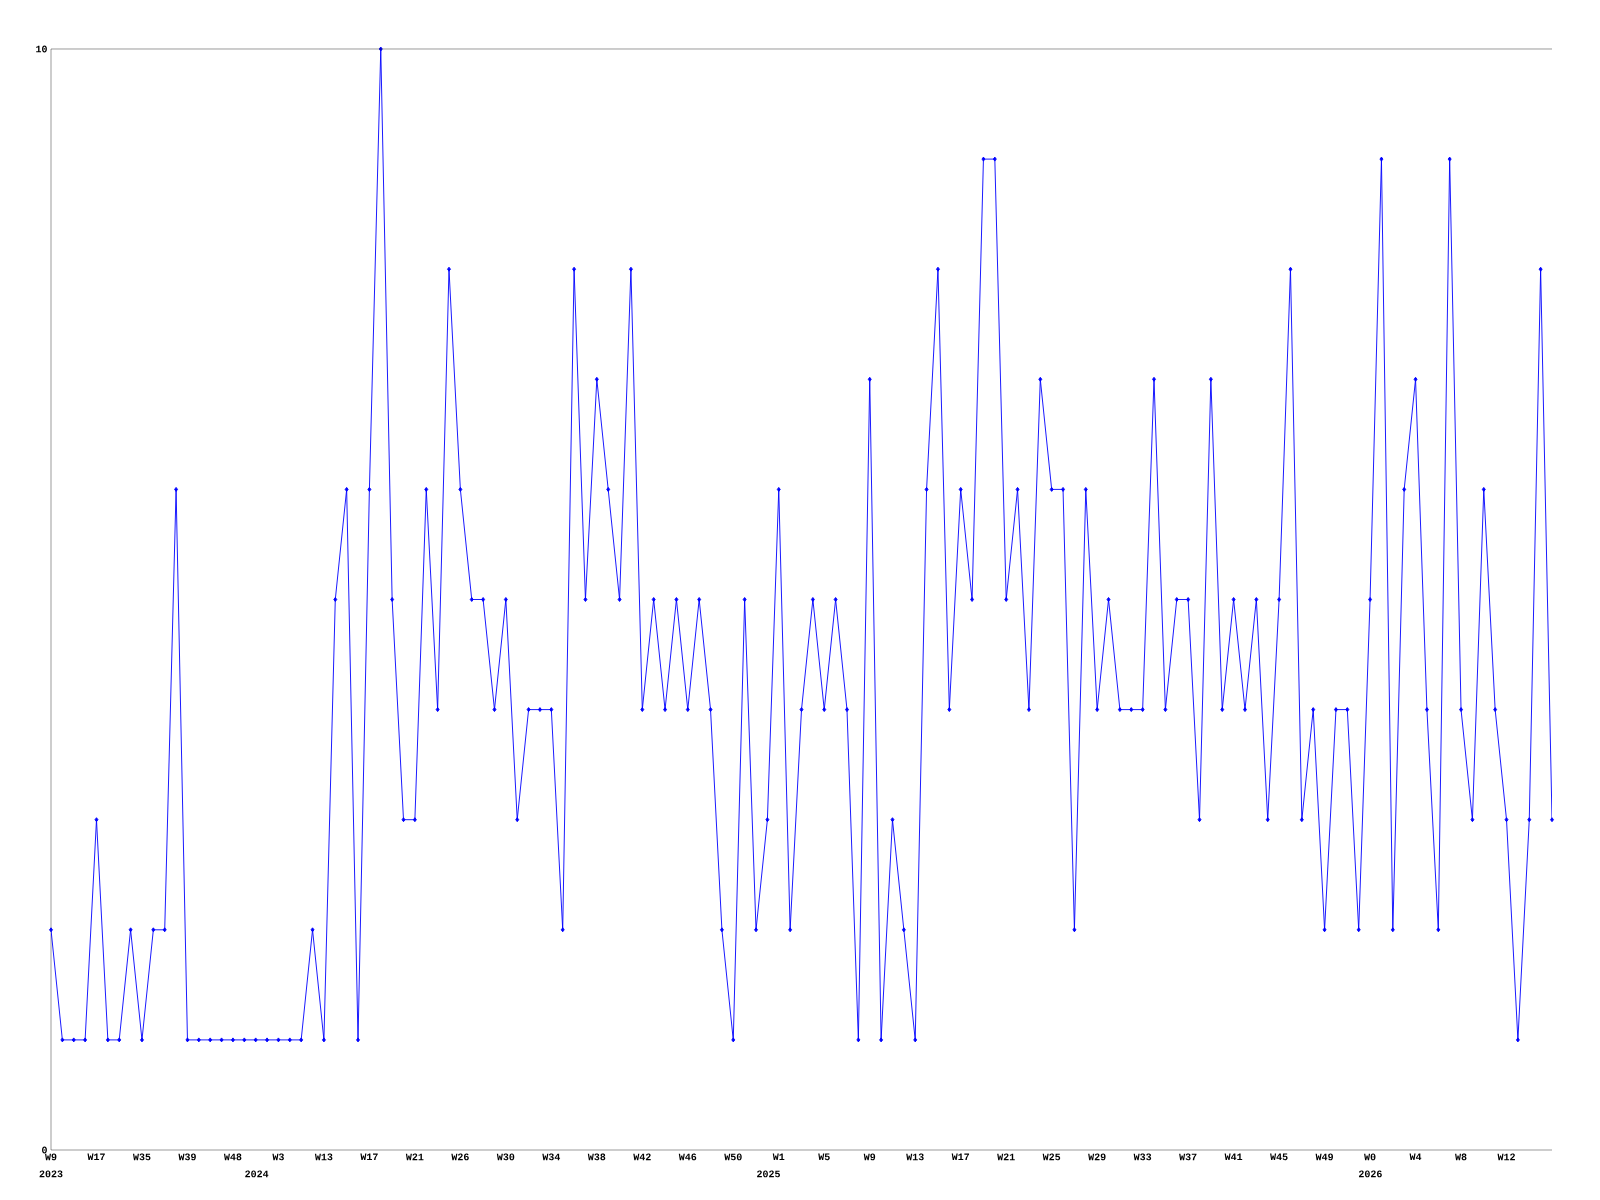 This screenshot has width=1600, height=1200. What do you see at coordinates (687, 1157) in the screenshot?
I see `x-tick-label: W46` at bounding box center [687, 1157].